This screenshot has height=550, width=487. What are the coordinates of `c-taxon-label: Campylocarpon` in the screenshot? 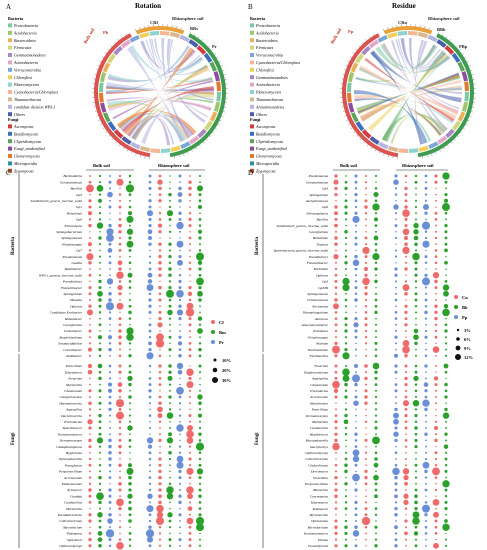 It's located at (70, 397).